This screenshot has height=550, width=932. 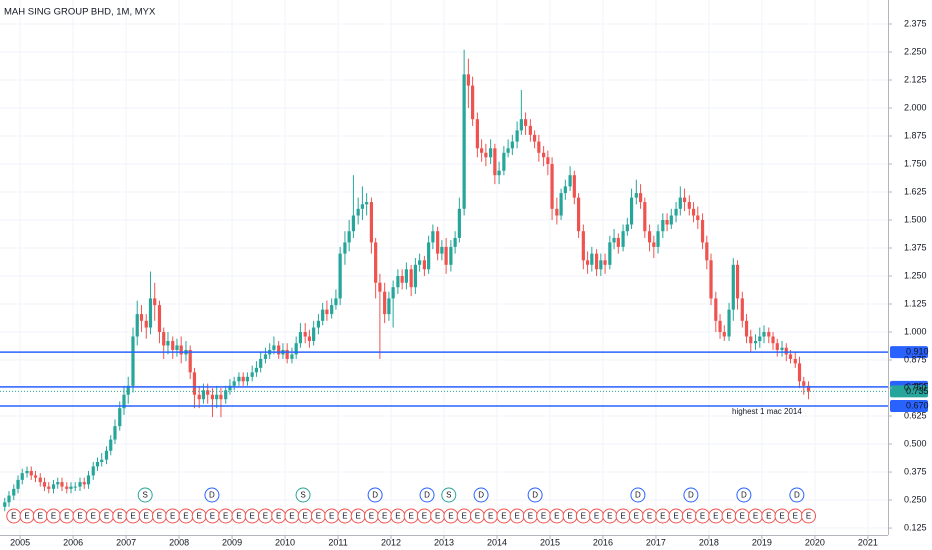 What do you see at coordinates (915, 387) in the screenshot?
I see `y-tick-label: 0.750` at bounding box center [915, 387].